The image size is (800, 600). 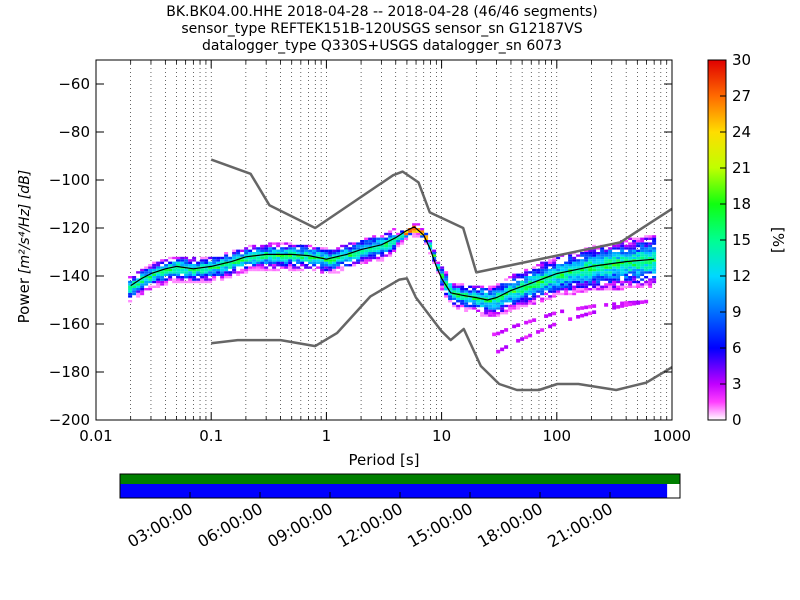 I want to click on y-axis-label: Power [m²/s⁴/Hz] [dB], so click(x=24, y=247).